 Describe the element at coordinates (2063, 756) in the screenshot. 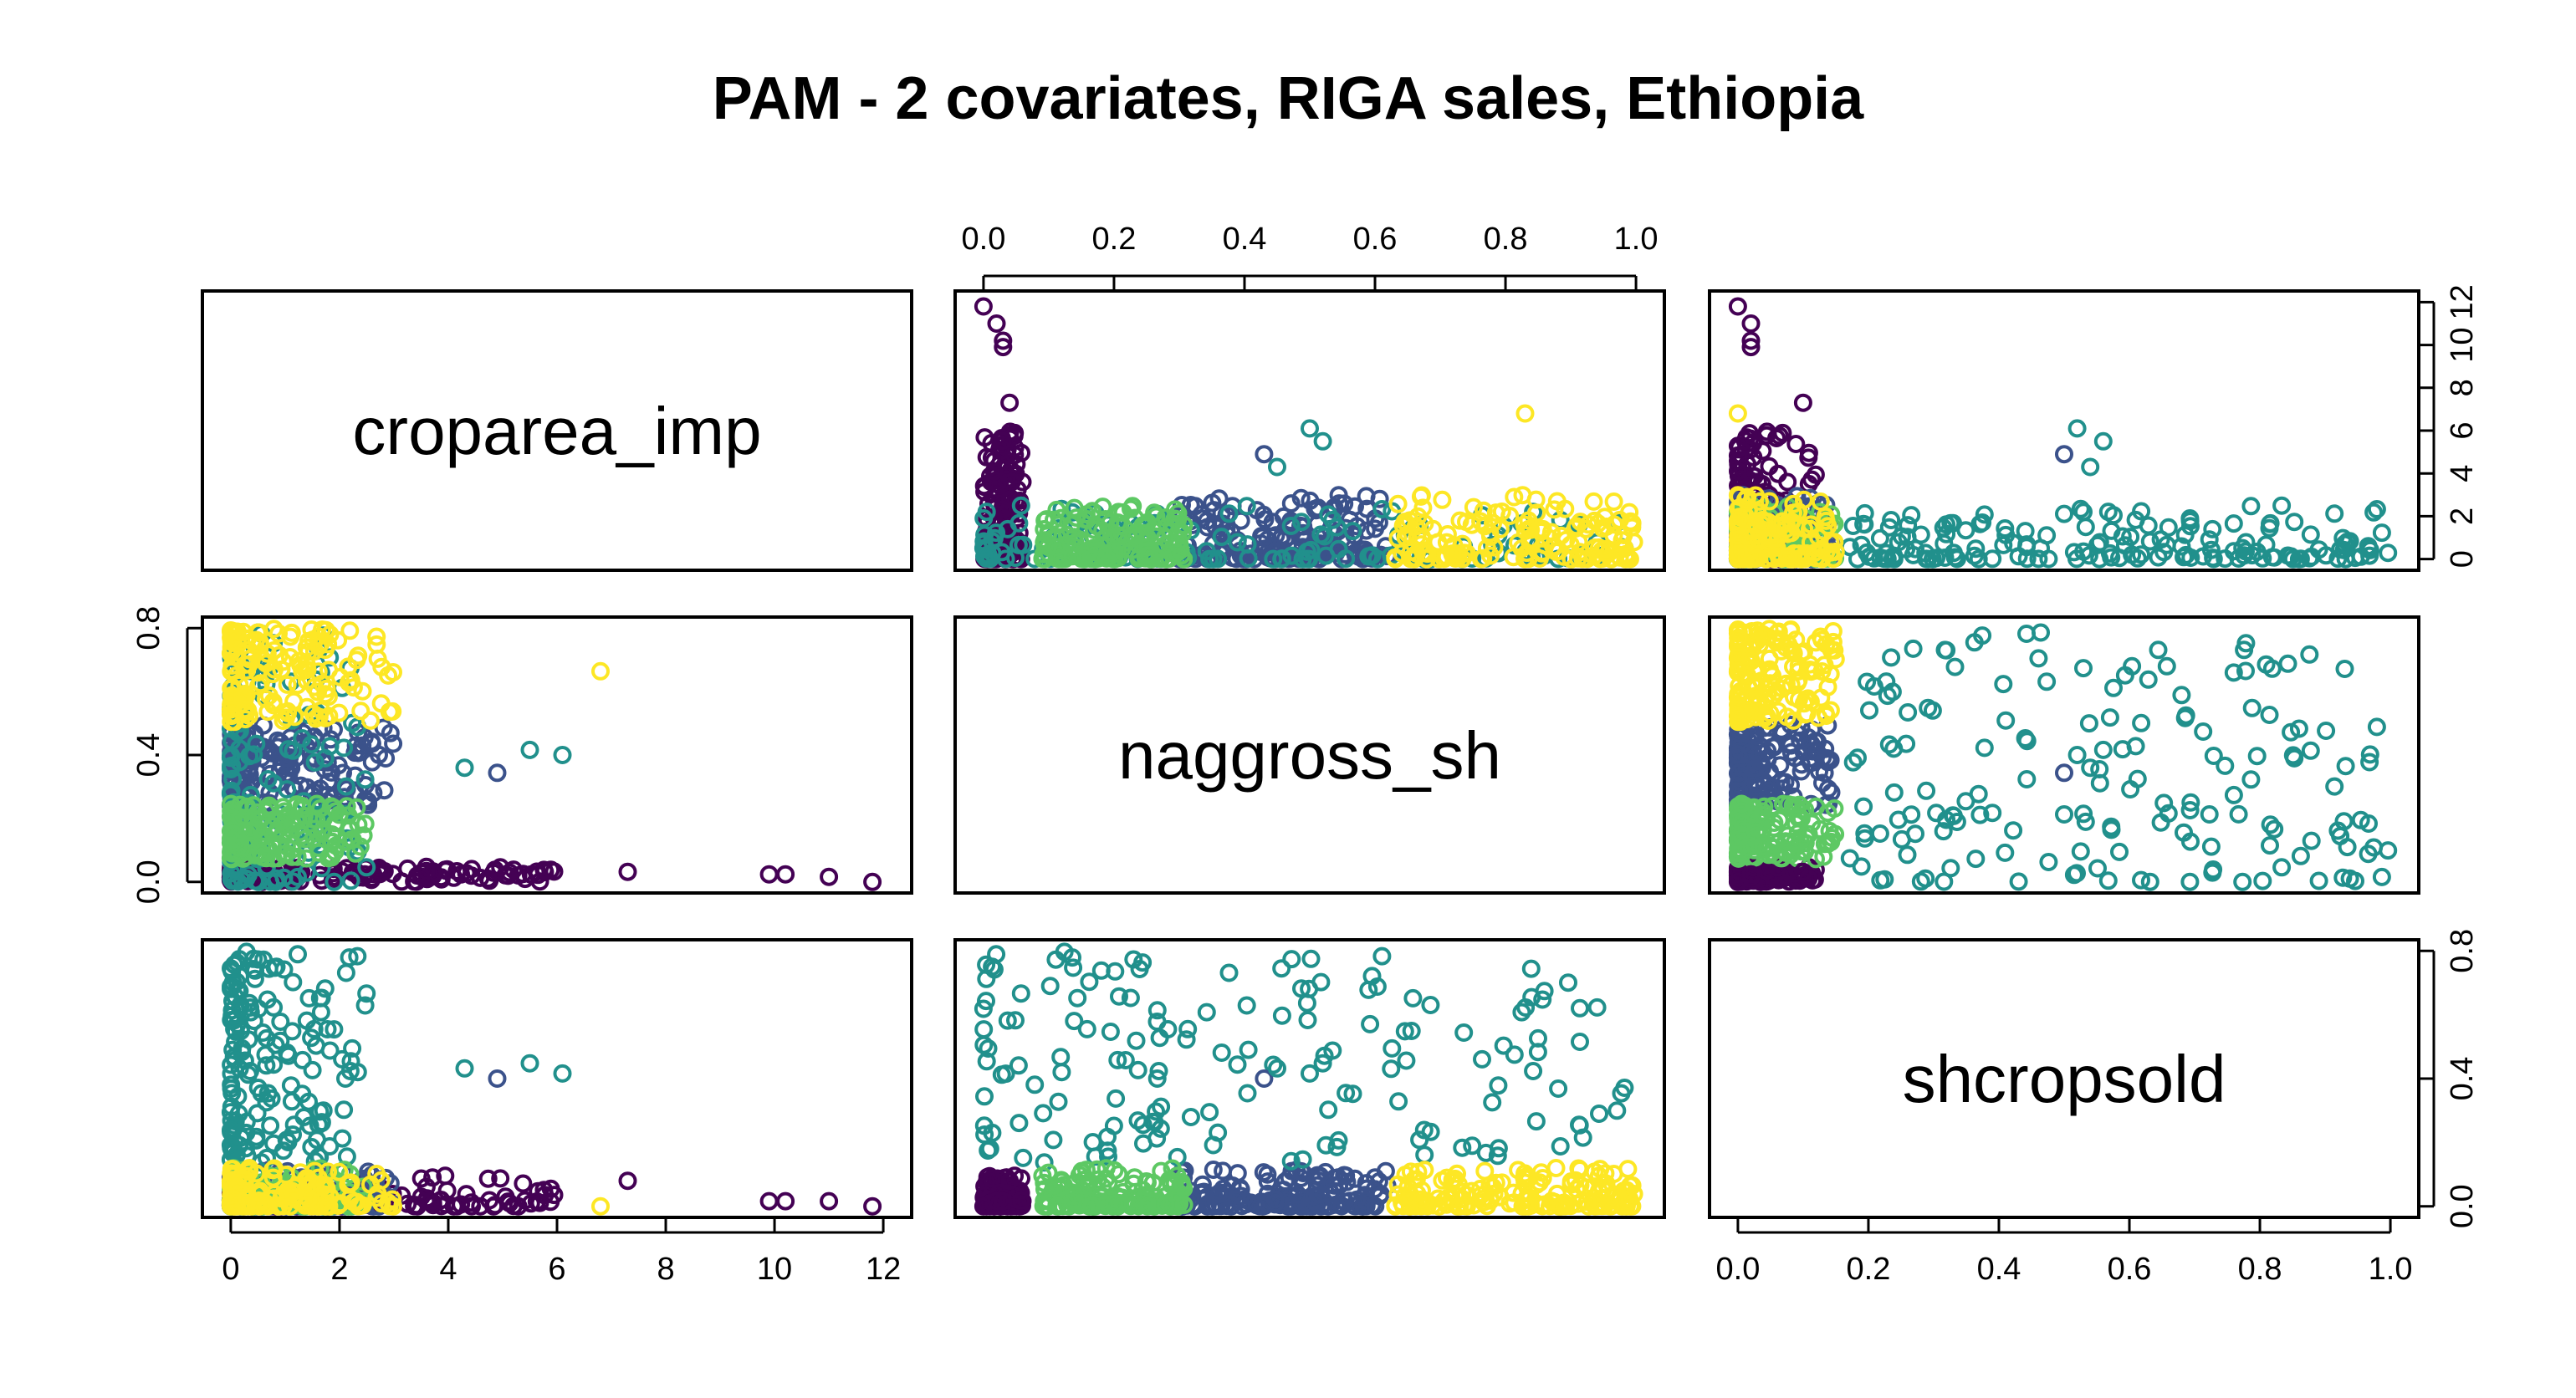

I see `scatter-panel-naggross_sh-vs-shcropsold` at that location.